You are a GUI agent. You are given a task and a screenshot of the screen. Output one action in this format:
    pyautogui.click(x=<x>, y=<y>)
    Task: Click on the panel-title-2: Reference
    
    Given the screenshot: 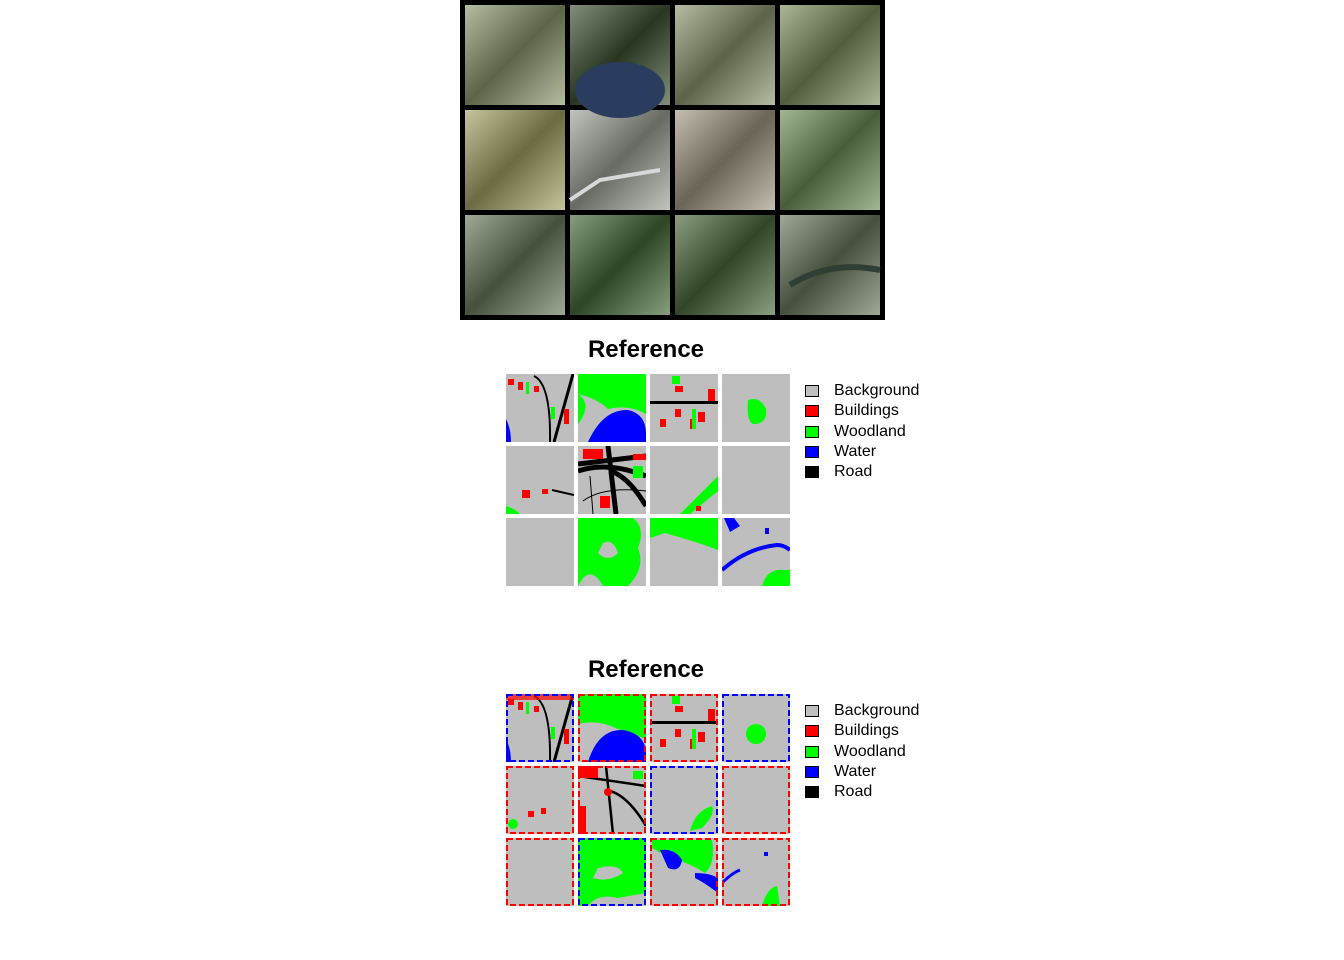 What is the action you would take?
    pyautogui.click(x=646, y=669)
    